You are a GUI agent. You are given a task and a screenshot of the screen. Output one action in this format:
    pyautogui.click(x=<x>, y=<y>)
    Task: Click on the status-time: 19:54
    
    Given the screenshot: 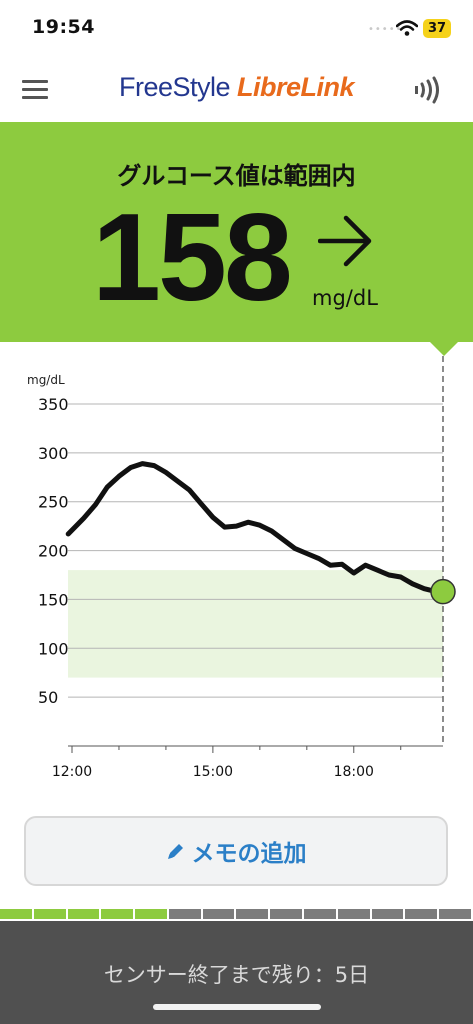 What is the action you would take?
    pyautogui.click(x=63, y=27)
    